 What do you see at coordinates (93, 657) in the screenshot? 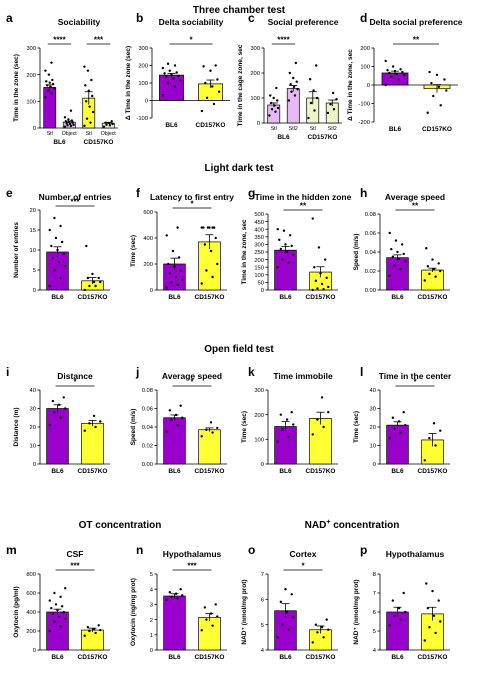
I see `x-tick-label-m: CD157KO` at bounding box center [93, 657].